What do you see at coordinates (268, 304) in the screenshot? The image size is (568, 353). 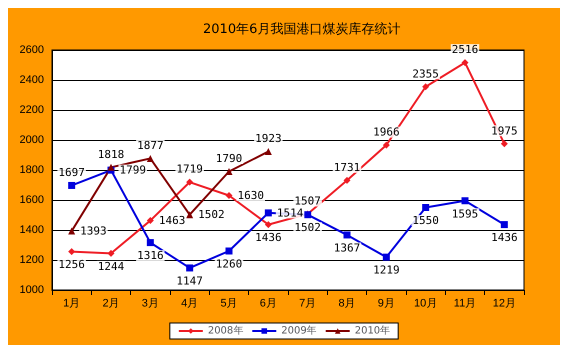 I see `x-tick-label: 6月` at bounding box center [268, 304].